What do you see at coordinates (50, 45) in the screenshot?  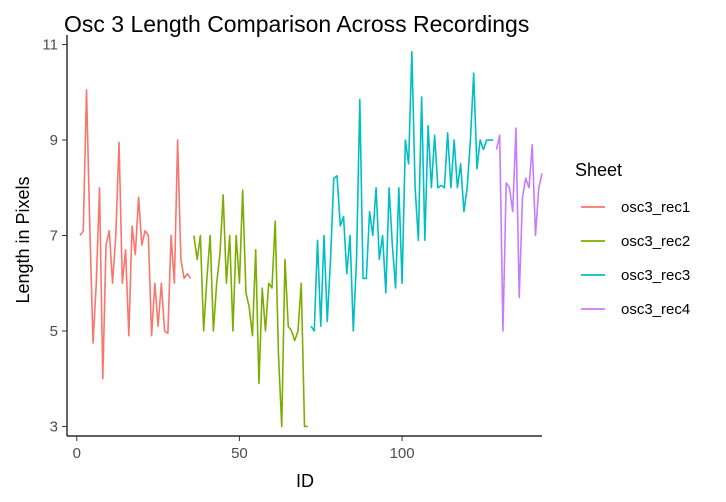 I see `y-tick-label: 11` at bounding box center [50, 45].